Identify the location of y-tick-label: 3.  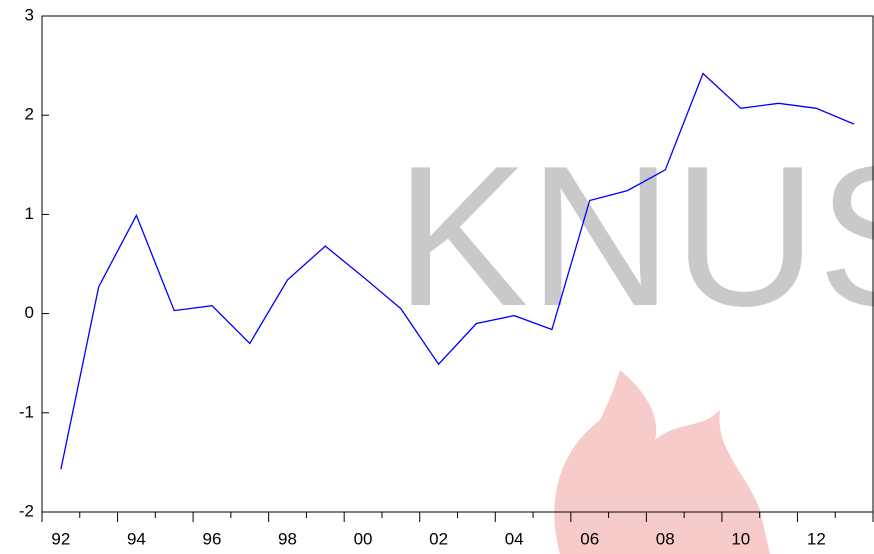
(29, 14).